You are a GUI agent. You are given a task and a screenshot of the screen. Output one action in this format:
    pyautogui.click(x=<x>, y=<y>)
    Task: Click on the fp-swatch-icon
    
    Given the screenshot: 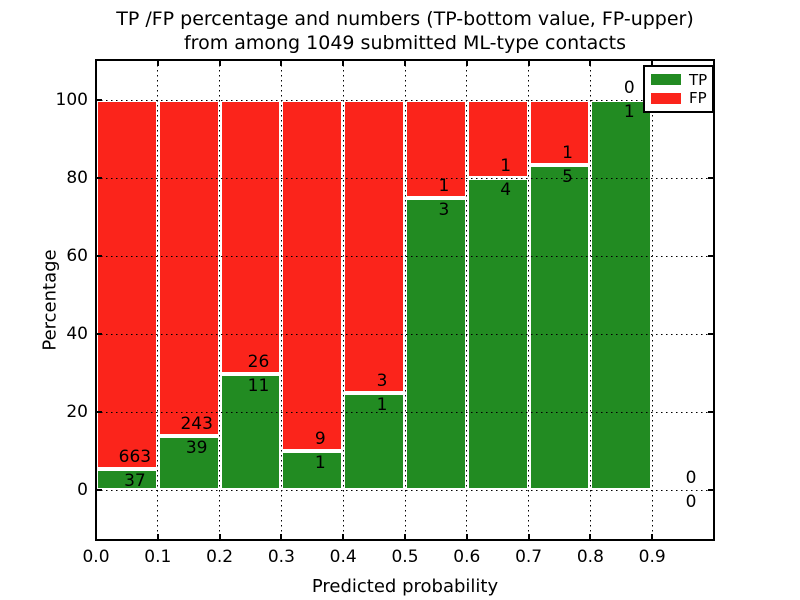 What is the action you would take?
    pyautogui.click(x=666, y=98)
    